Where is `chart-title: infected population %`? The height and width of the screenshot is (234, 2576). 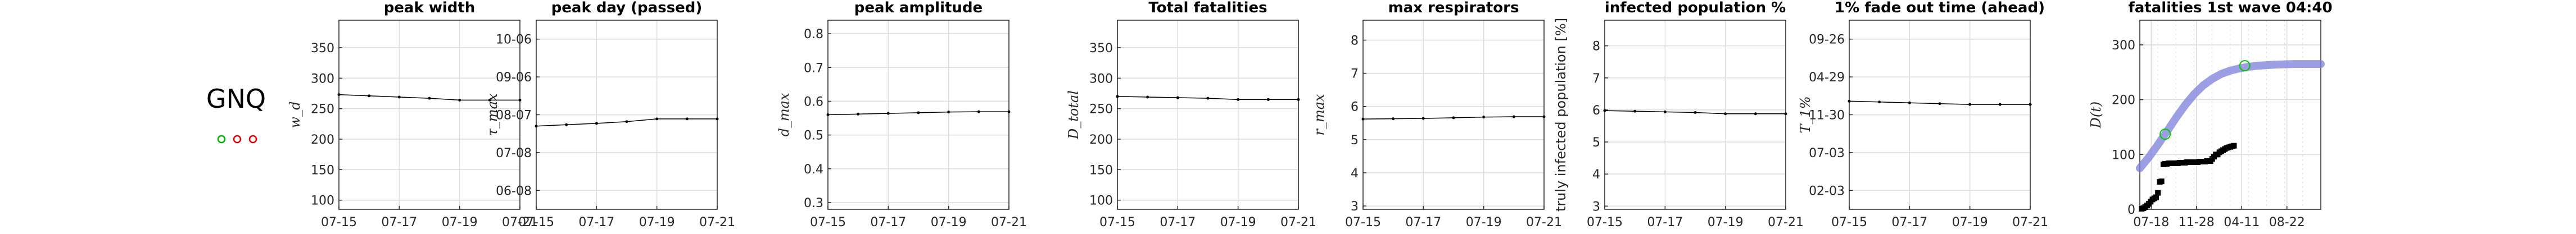 chart-title: infected population % is located at coordinates (1696, 8).